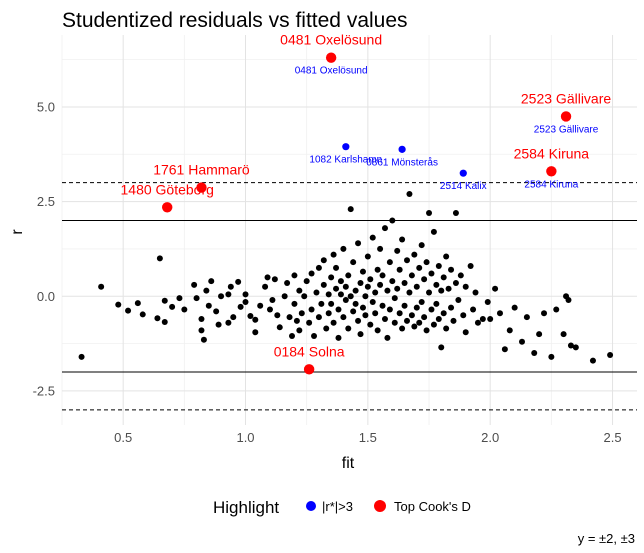 The height and width of the screenshot is (553, 644). Describe the element at coordinates (311, 506) in the screenshot. I see `legend-swatch-blue` at that location.